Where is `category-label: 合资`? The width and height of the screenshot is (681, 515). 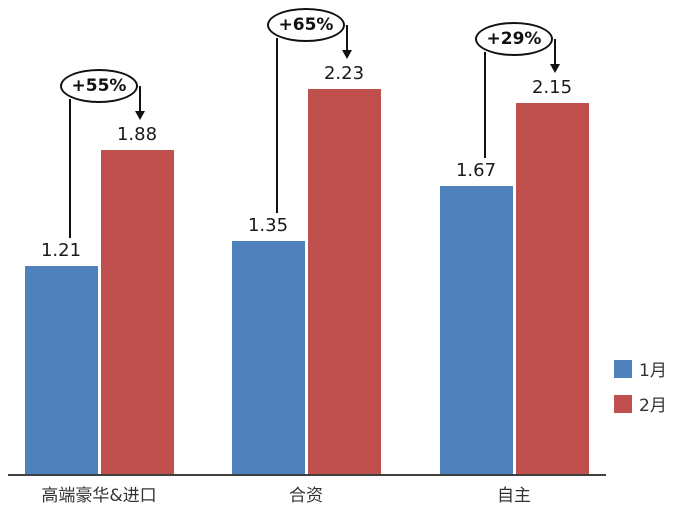 category-label: 合资 is located at coordinates (306, 496).